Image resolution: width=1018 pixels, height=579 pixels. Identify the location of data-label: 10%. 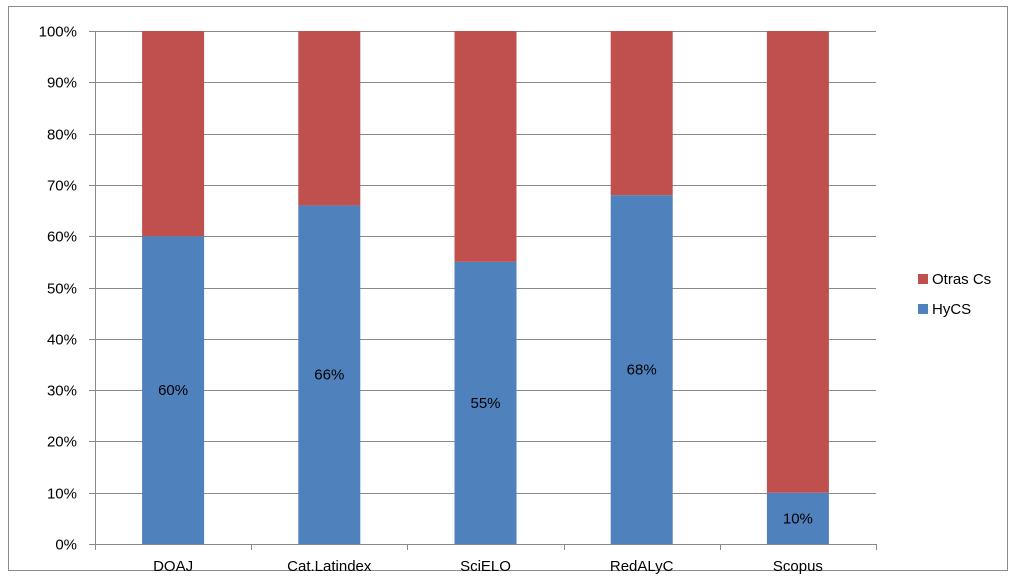
(798, 518).